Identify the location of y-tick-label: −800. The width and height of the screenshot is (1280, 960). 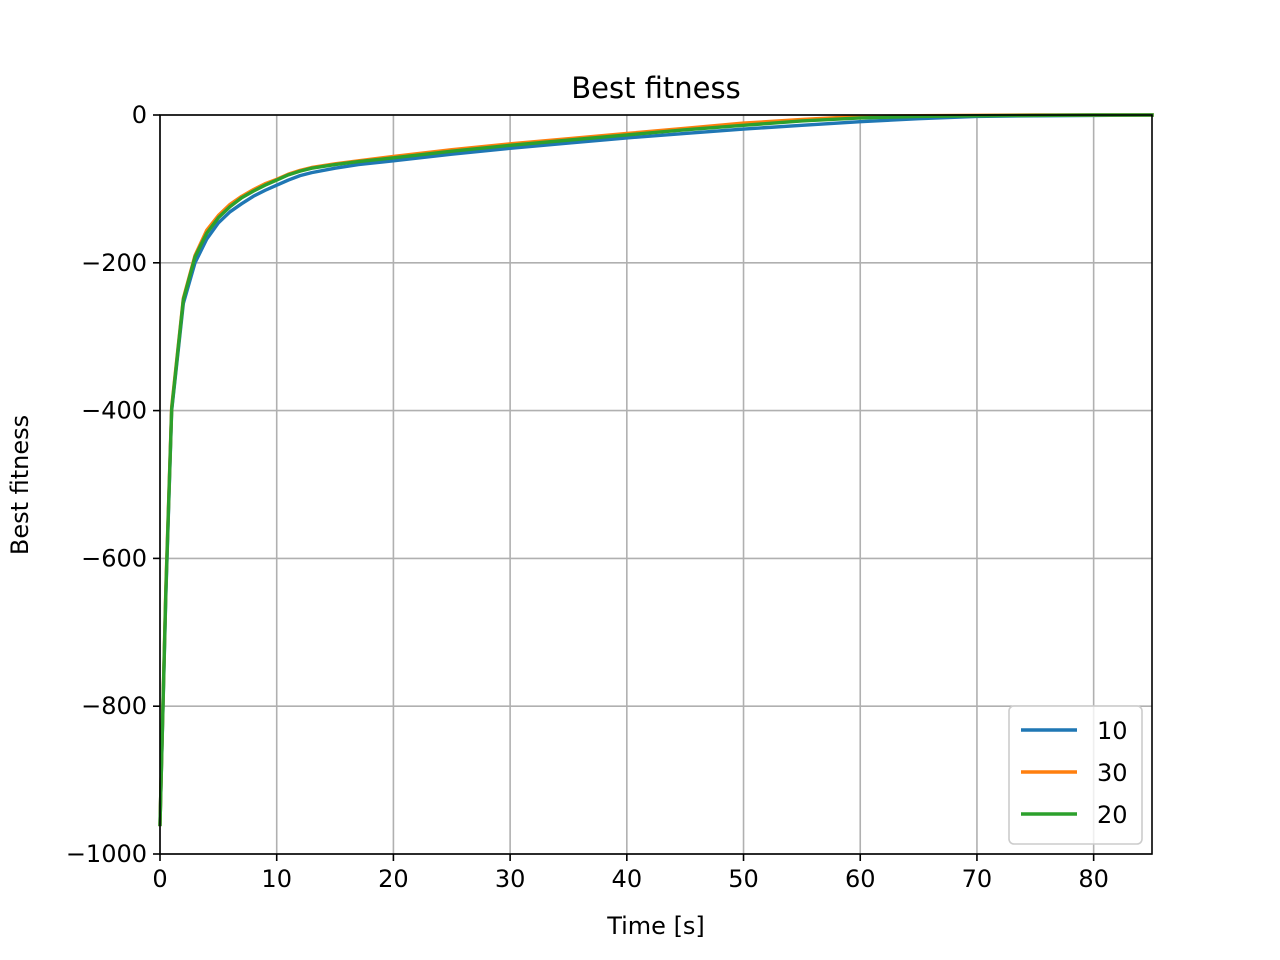
(114, 706).